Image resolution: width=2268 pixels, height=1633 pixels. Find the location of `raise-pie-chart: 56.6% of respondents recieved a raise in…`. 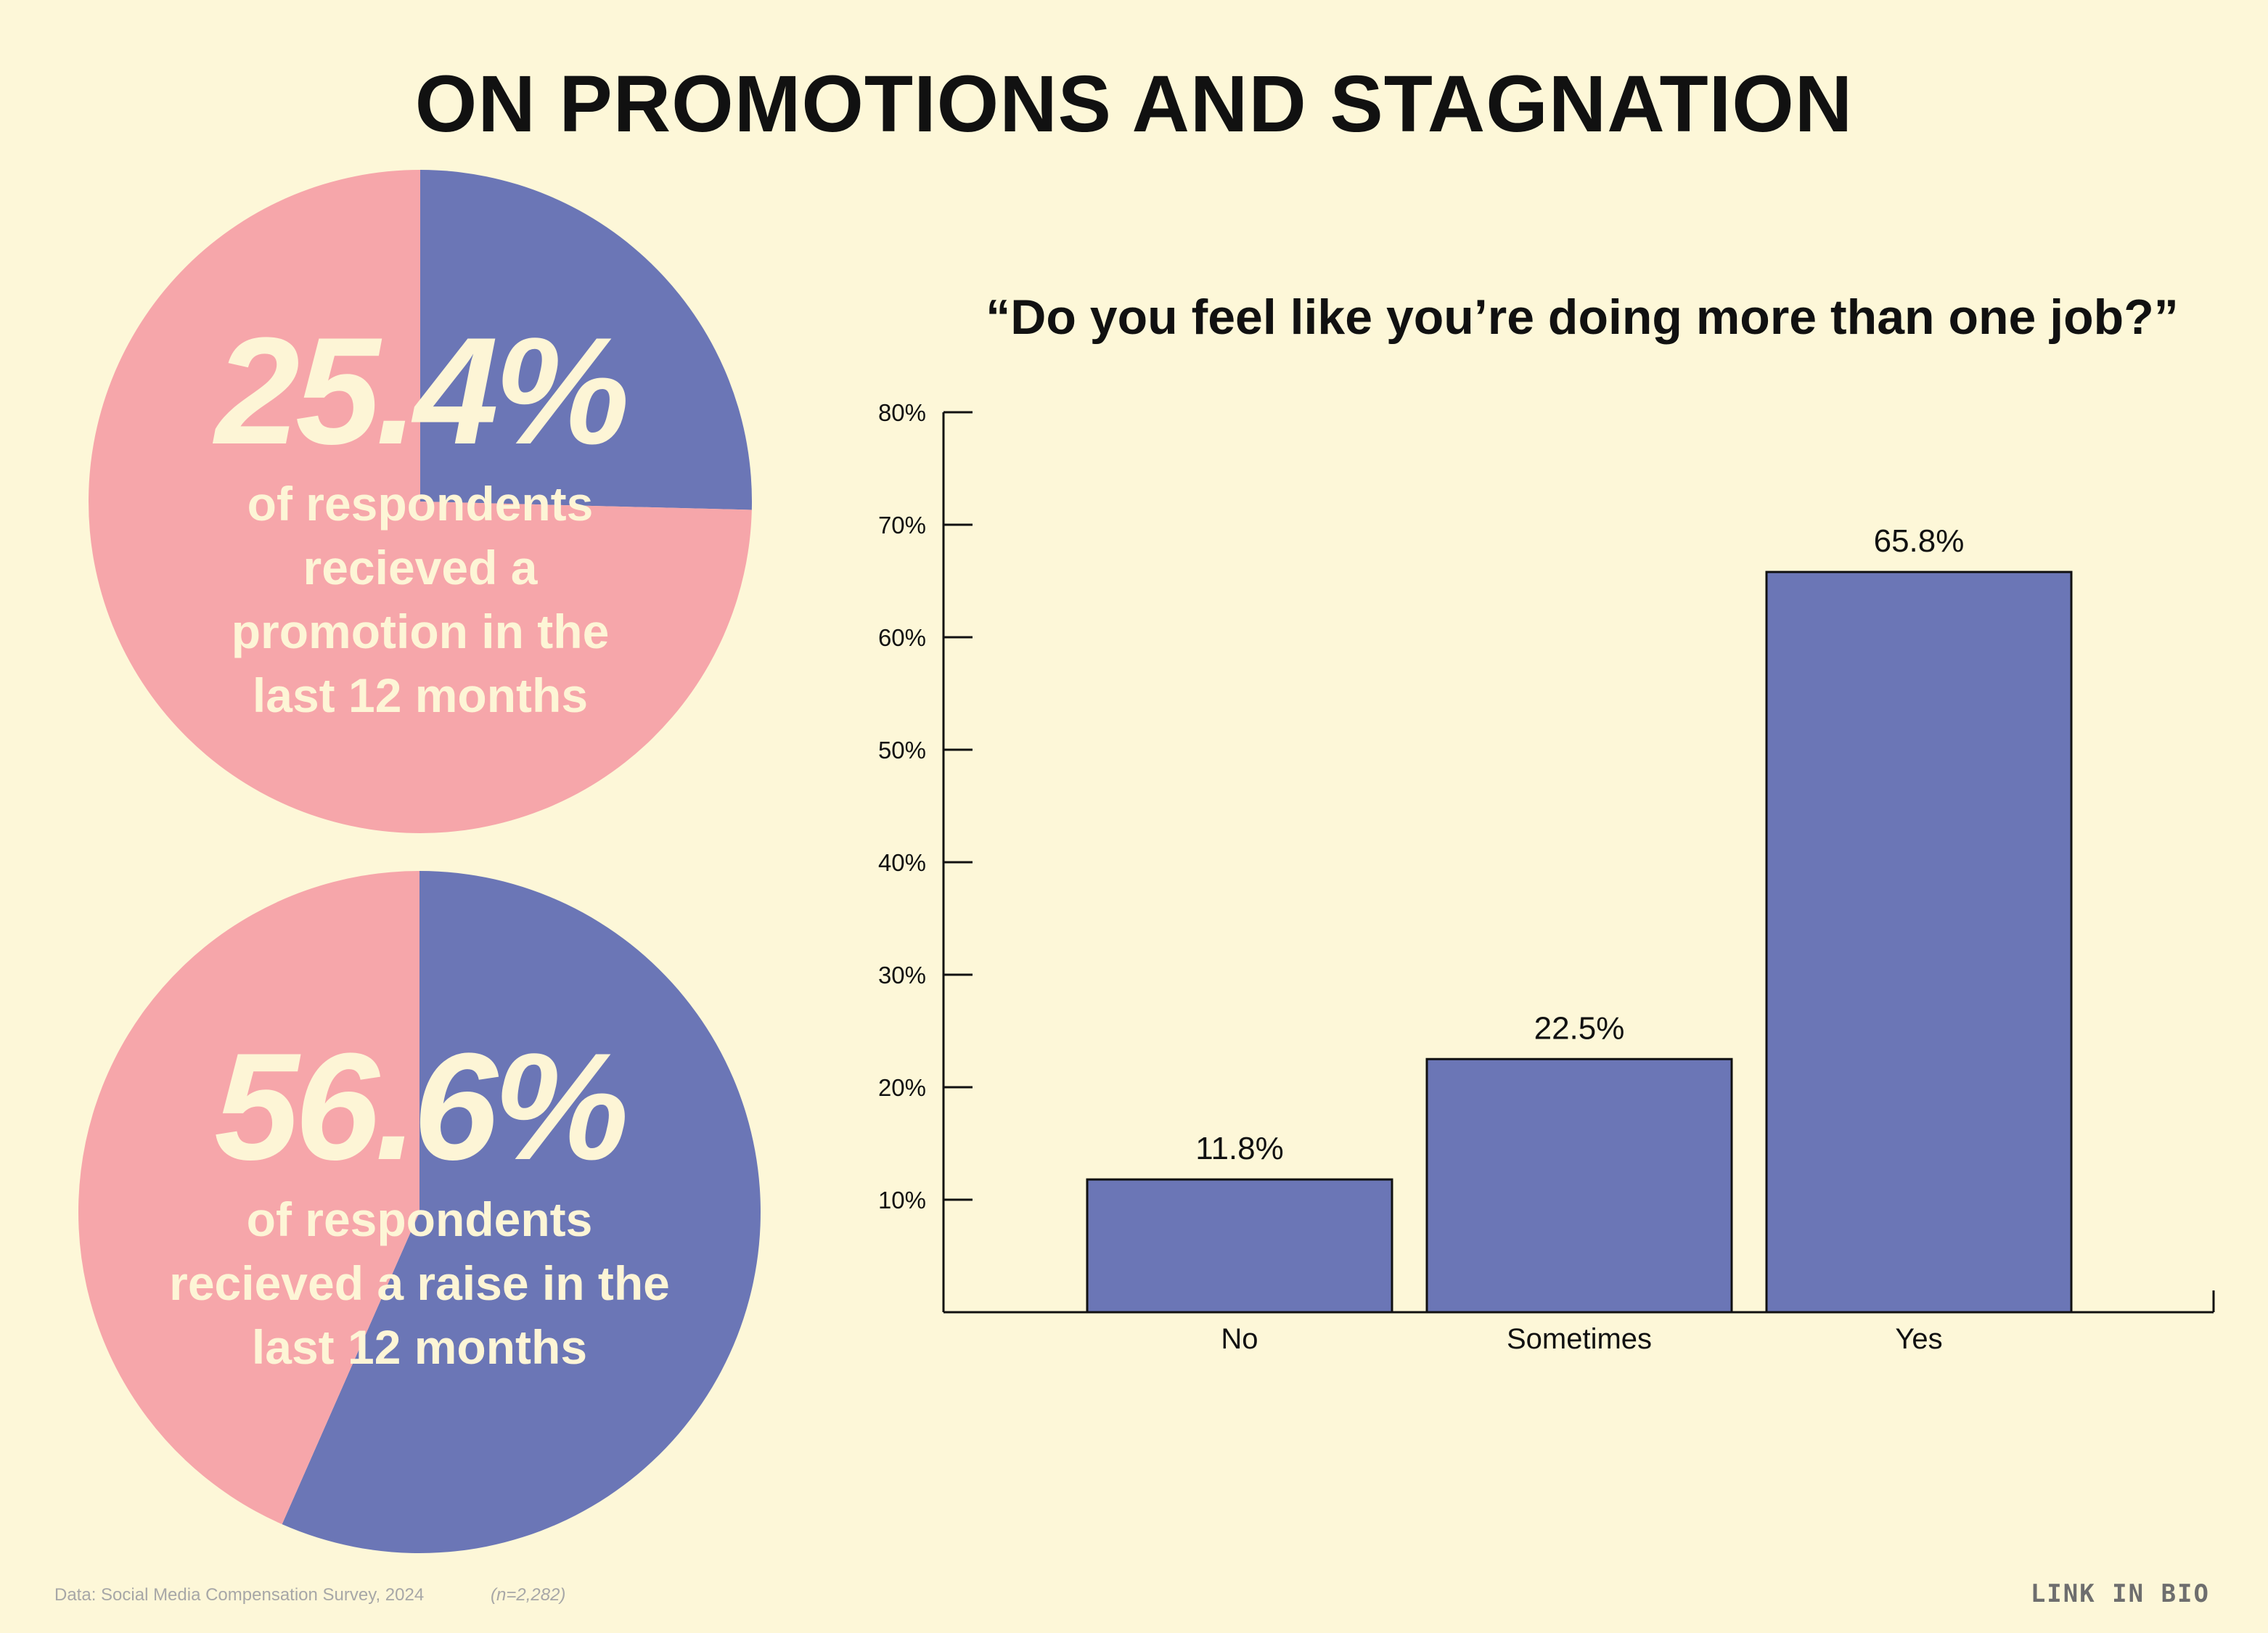

raise-pie-chart: 56.6% of respondents recieved a raise in… is located at coordinates (419, 1212).